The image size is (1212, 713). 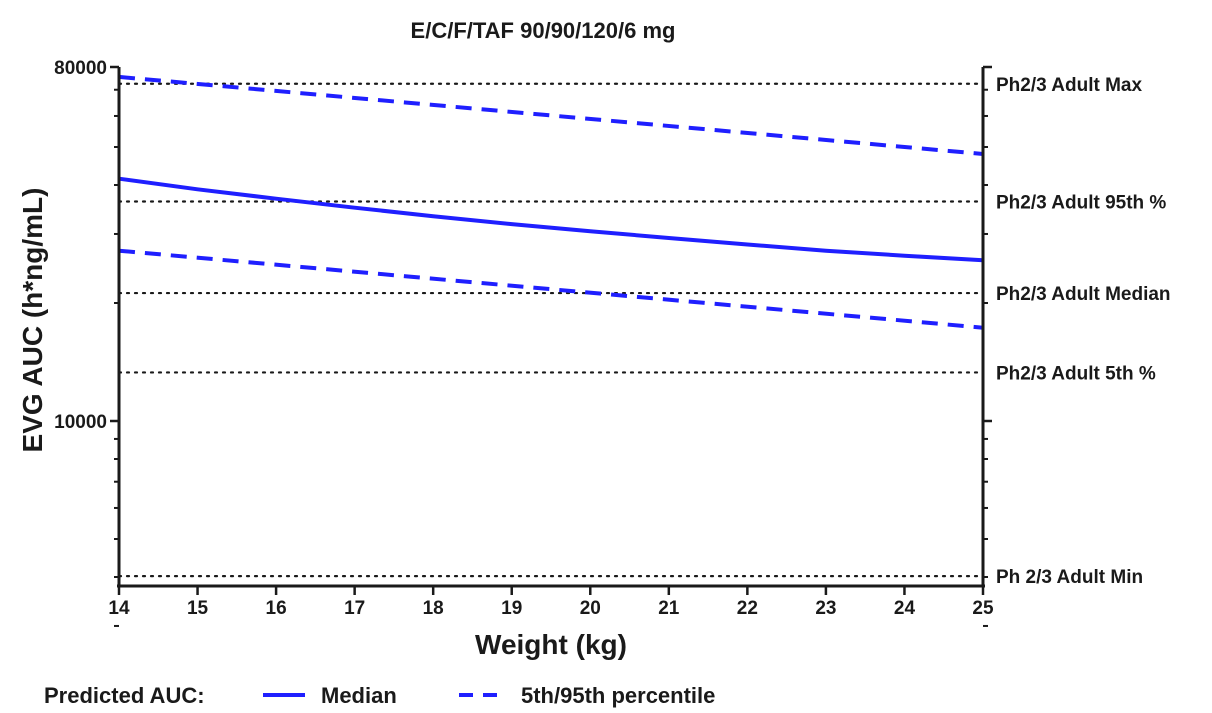 What do you see at coordinates (433, 608) in the screenshot?
I see `x-tick-label: 18` at bounding box center [433, 608].